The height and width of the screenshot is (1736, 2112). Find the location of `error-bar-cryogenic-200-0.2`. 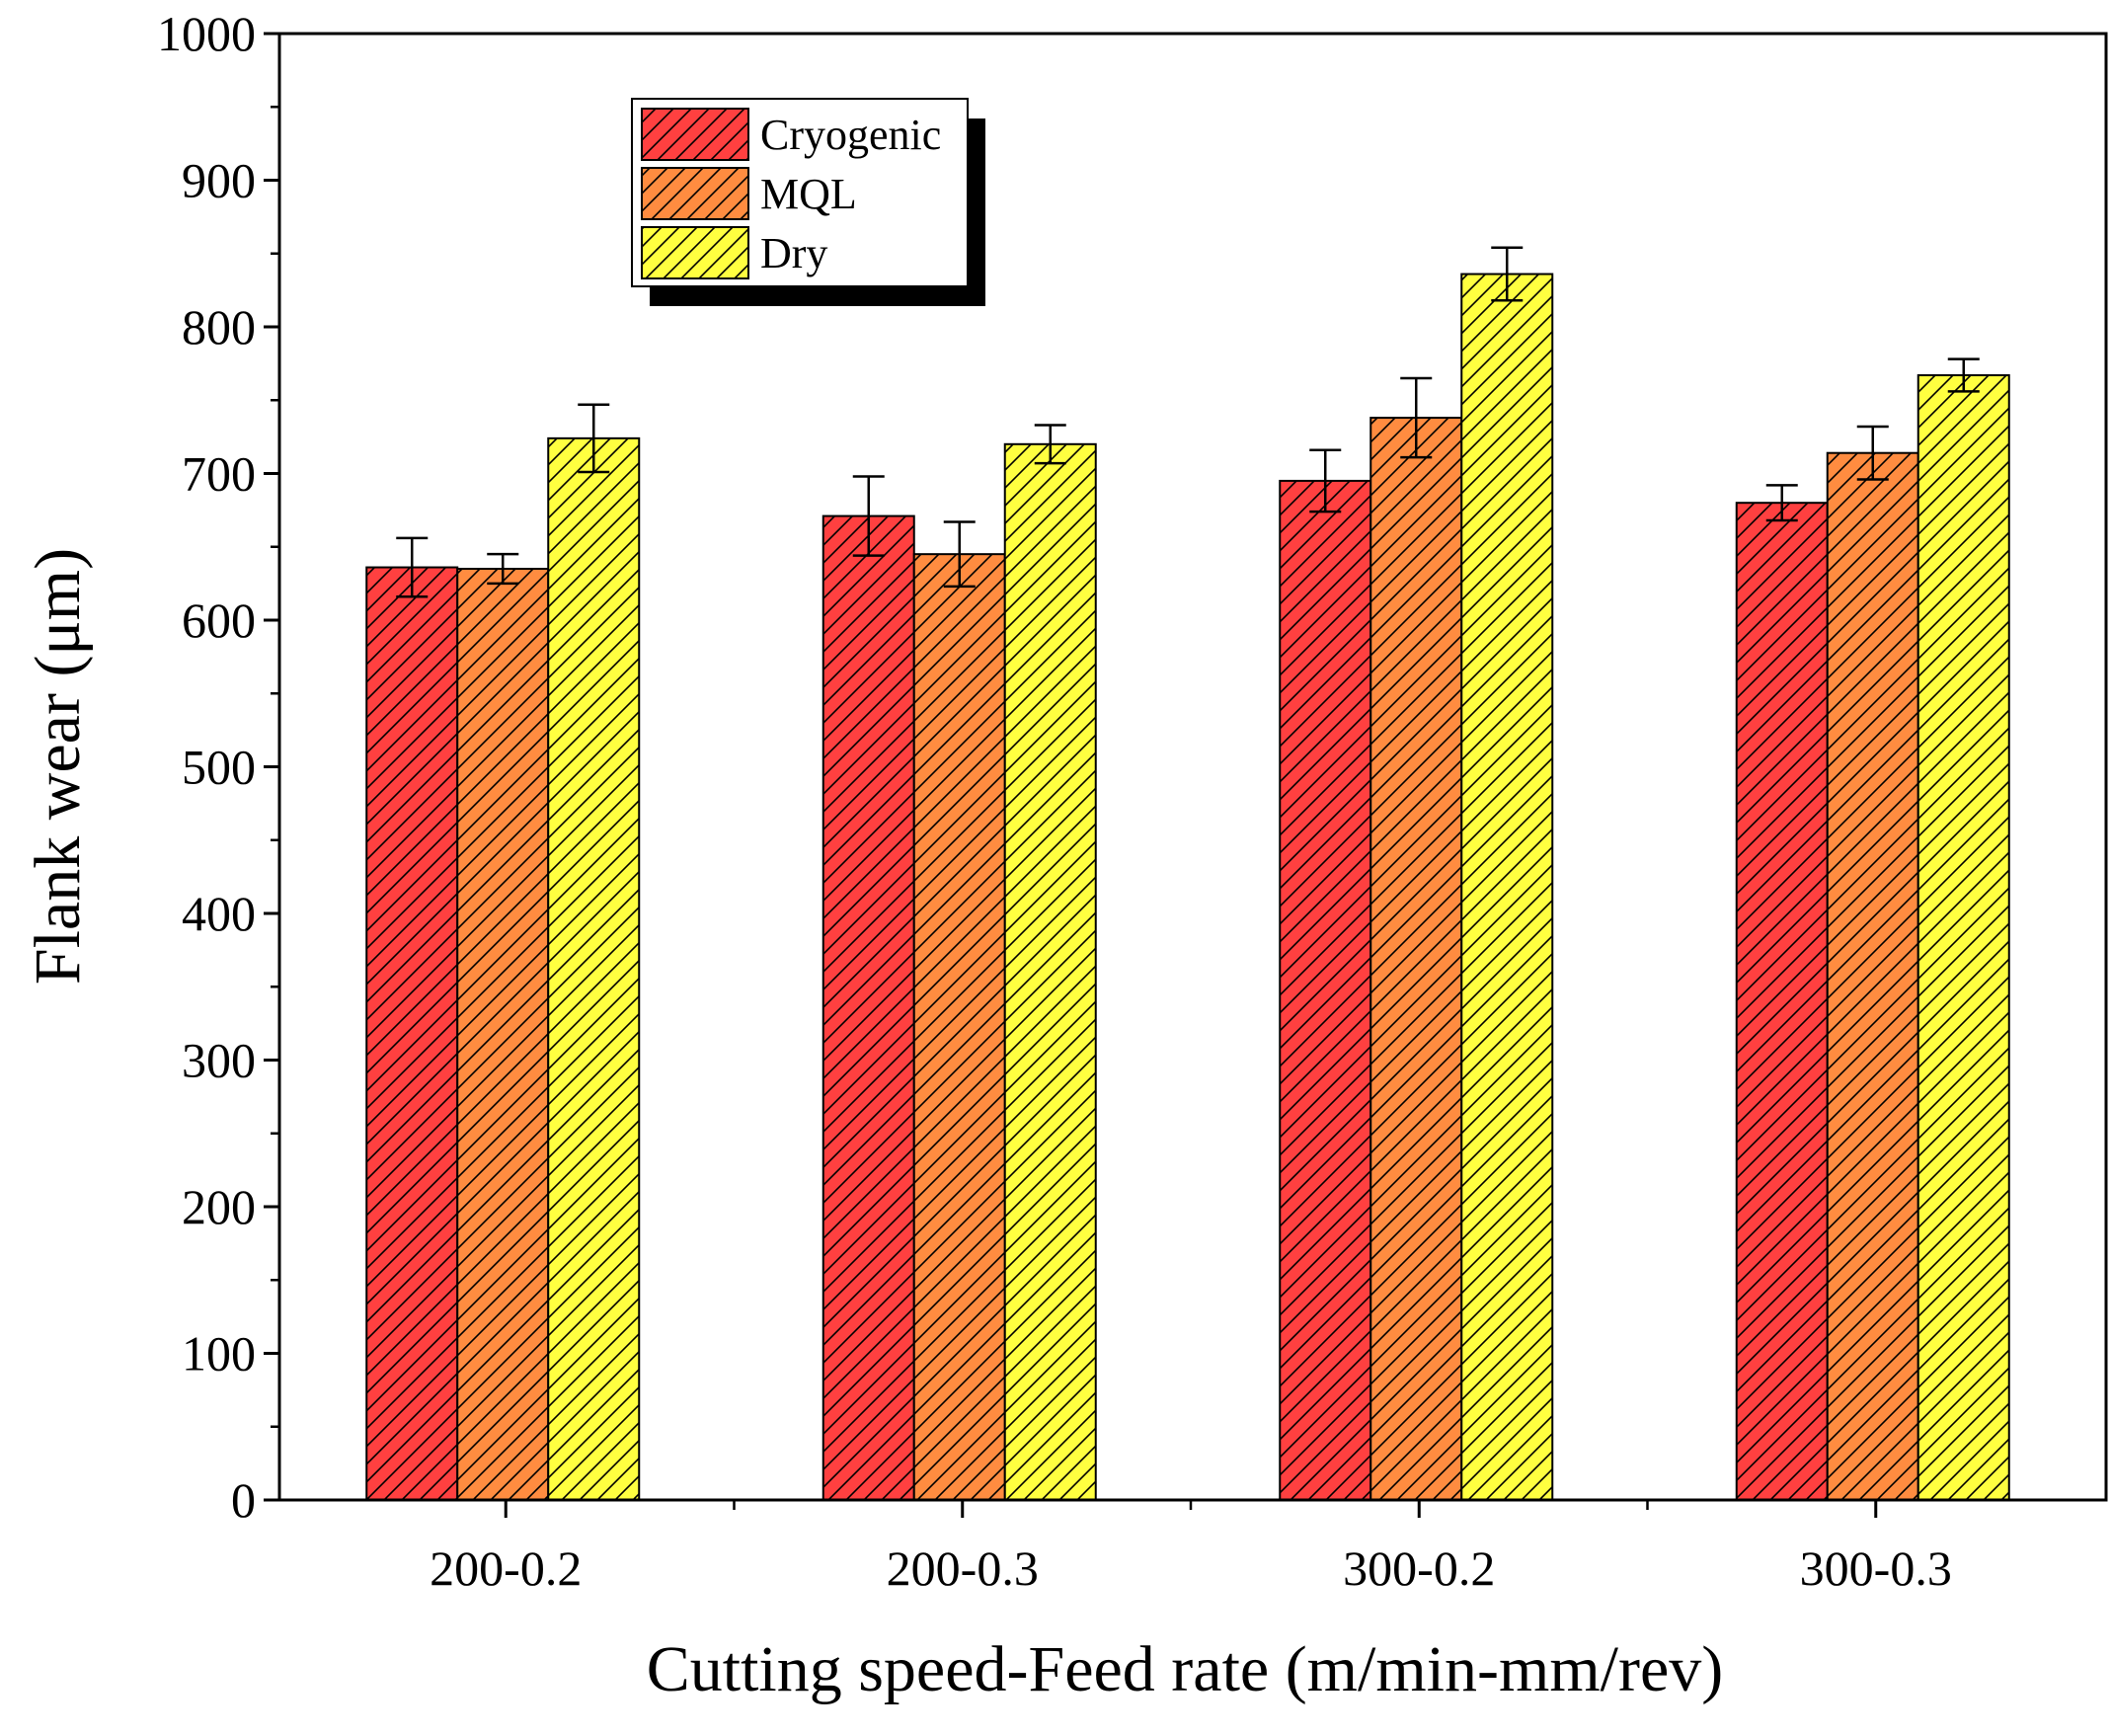

error-bar-cryogenic-200-0.2 is located at coordinates (412, 567).